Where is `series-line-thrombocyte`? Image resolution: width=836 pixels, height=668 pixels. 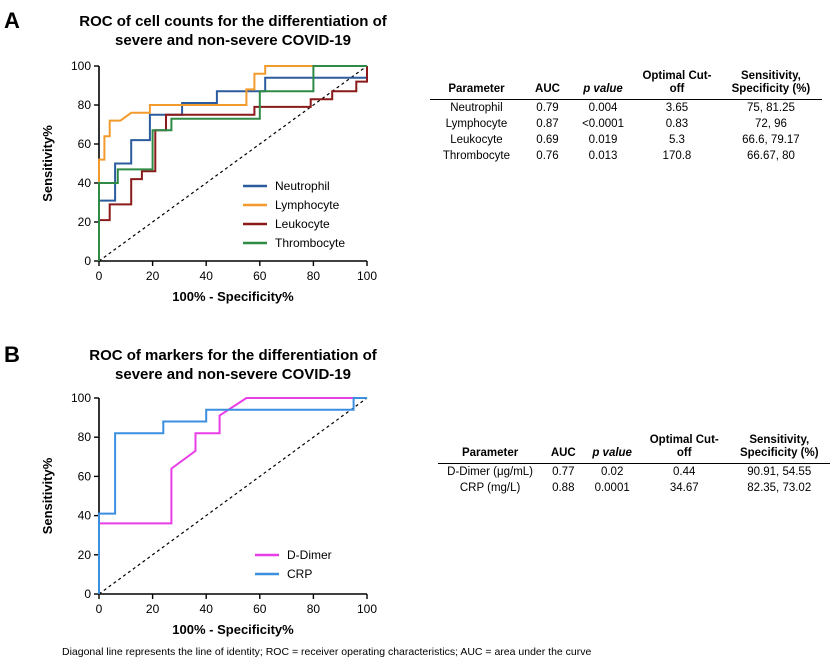
series-line-thrombocyte is located at coordinates (232, 163).